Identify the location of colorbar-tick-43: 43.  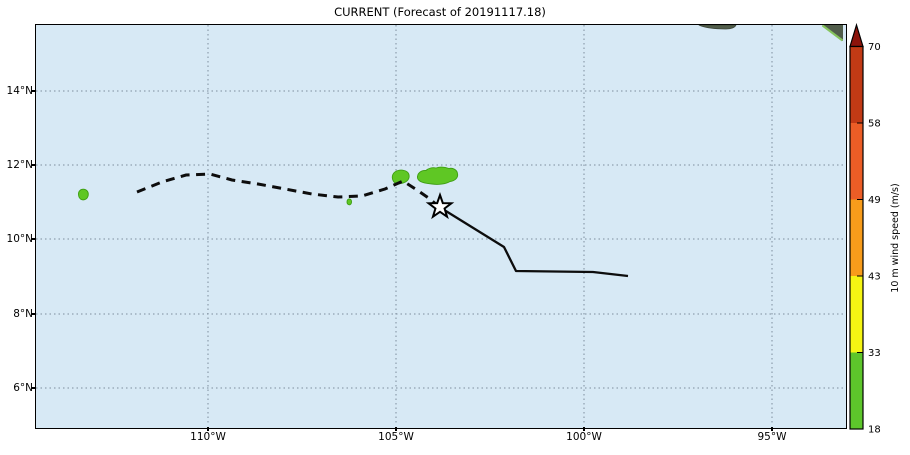
(874, 277).